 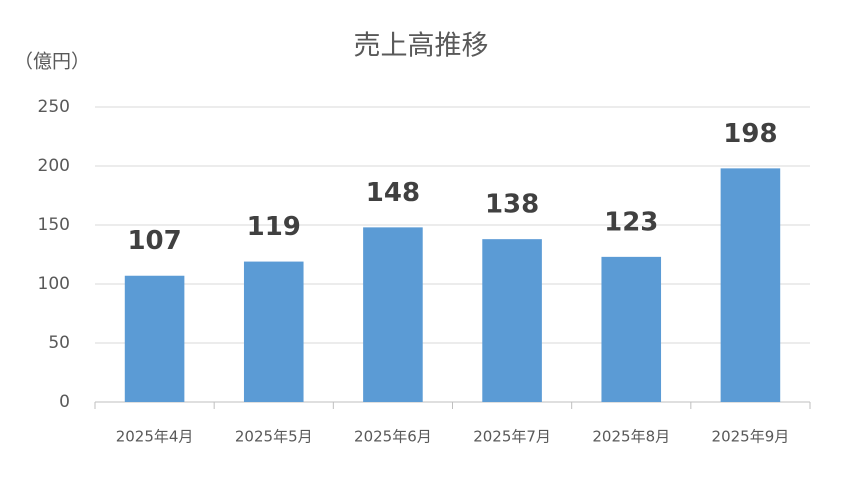 What do you see at coordinates (631, 437) in the screenshot?
I see `x-tick-label: 2025年8月` at bounding box center [631, 437].